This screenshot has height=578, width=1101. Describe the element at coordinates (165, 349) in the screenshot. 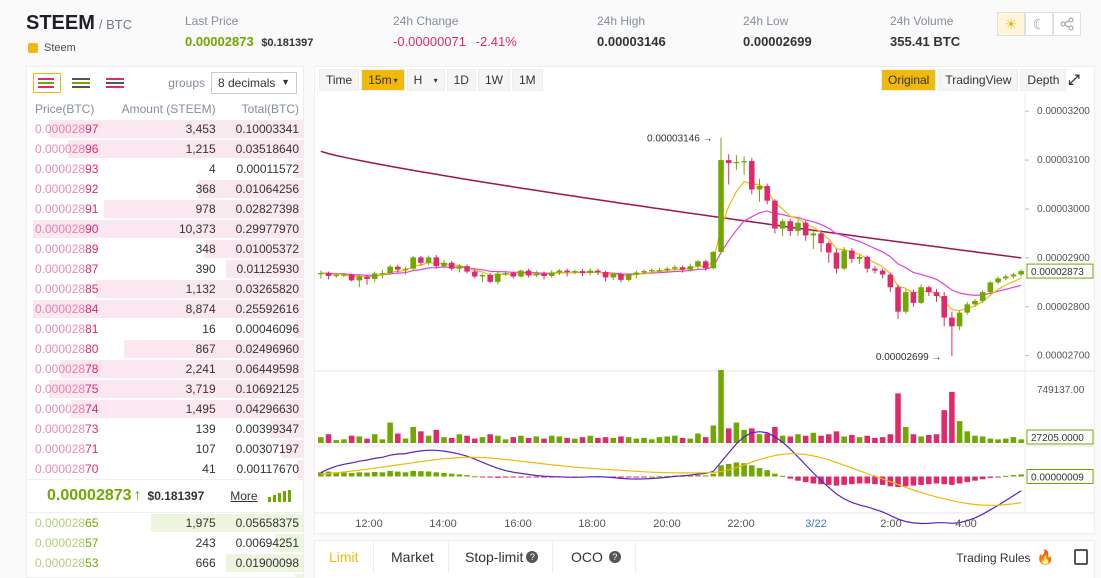

I see `ask-row: 0.00002880 867 0.02496960` at that location.